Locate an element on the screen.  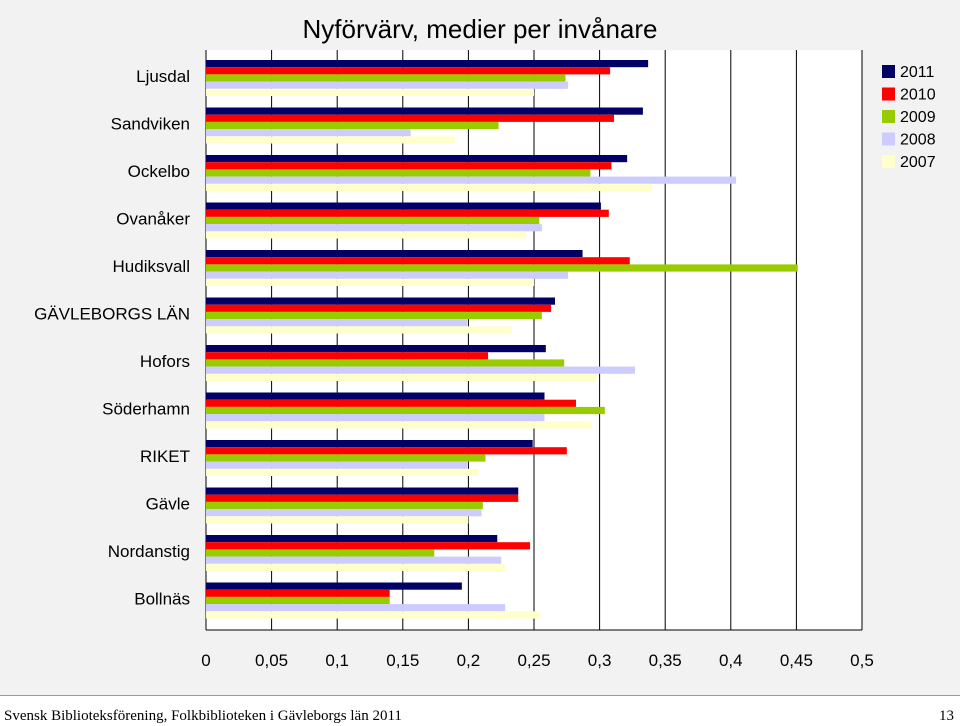
category-label: Bollnäs is located at coordinates (162, 599).